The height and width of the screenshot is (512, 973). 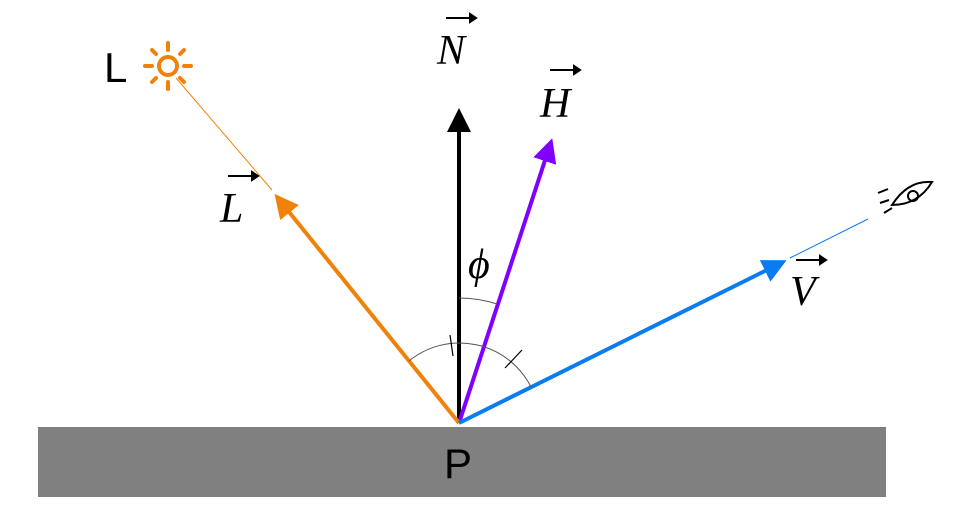 I want to click on halfway-arrow, so click(x=507, y=281).